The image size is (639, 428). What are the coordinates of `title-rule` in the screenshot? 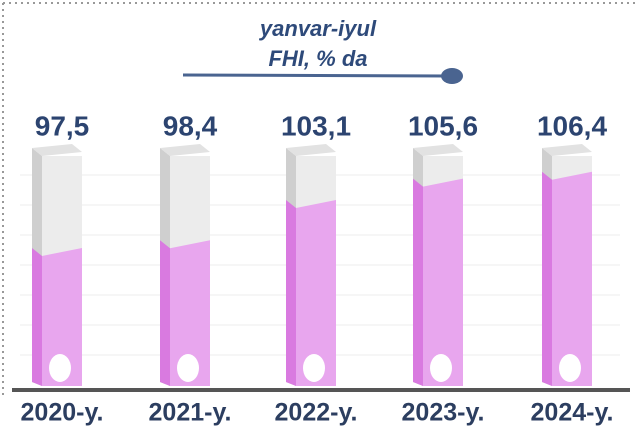 It's located at (316, 75).